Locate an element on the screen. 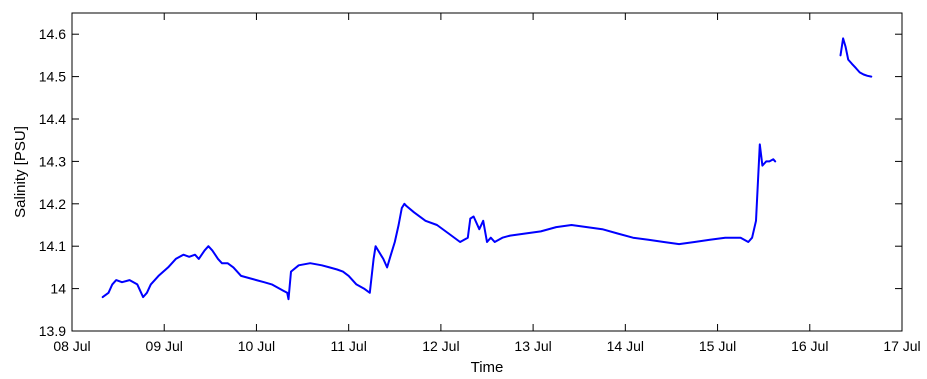 Image resolution: width=927 pixels, height=379 pixels. x-tick-label: 13 Jul is located at coordinates (532, 346).